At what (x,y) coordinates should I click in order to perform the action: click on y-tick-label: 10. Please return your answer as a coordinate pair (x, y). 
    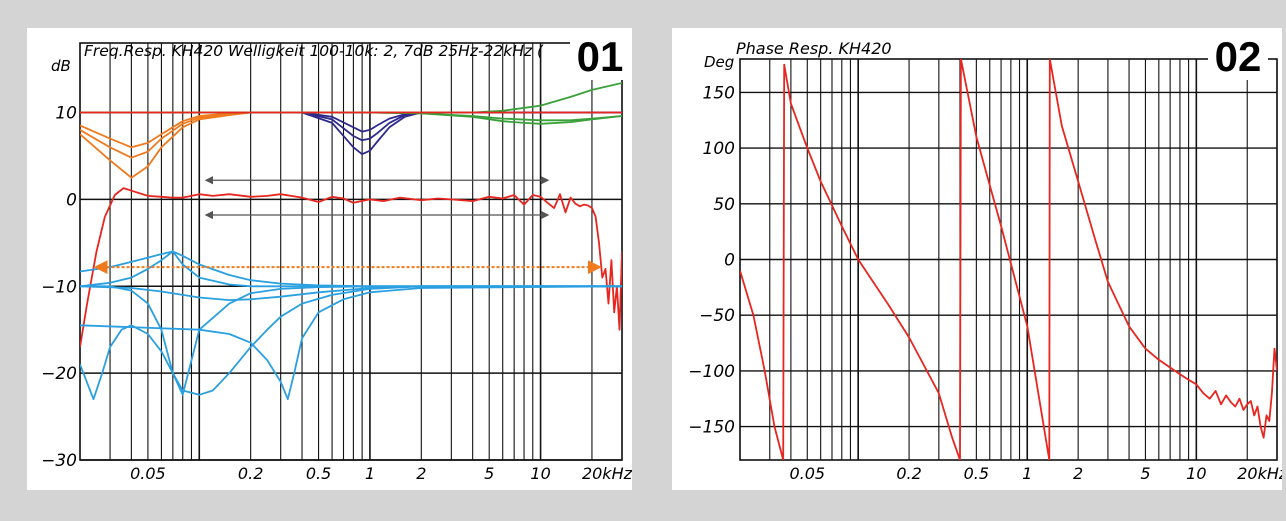
    Looking at the image, I should click on (66, 114).